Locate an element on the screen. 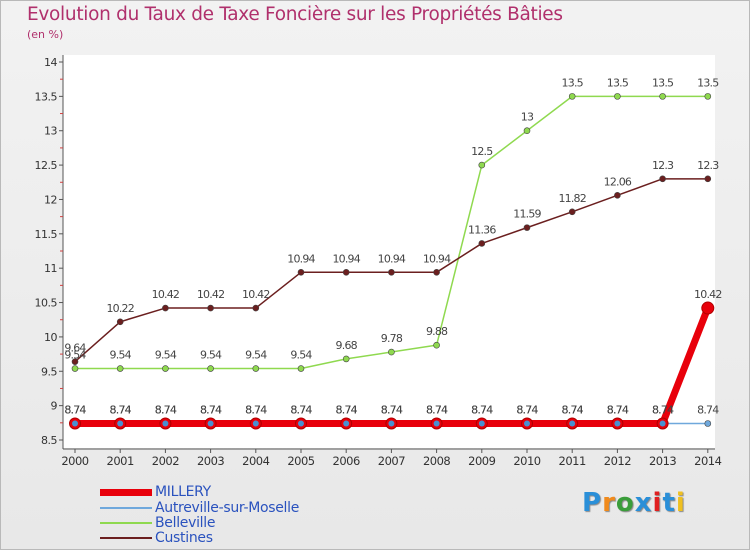 This screenshot has width=750, height=550. x-tick-label: 2000 is located at coordinates (74, 461).